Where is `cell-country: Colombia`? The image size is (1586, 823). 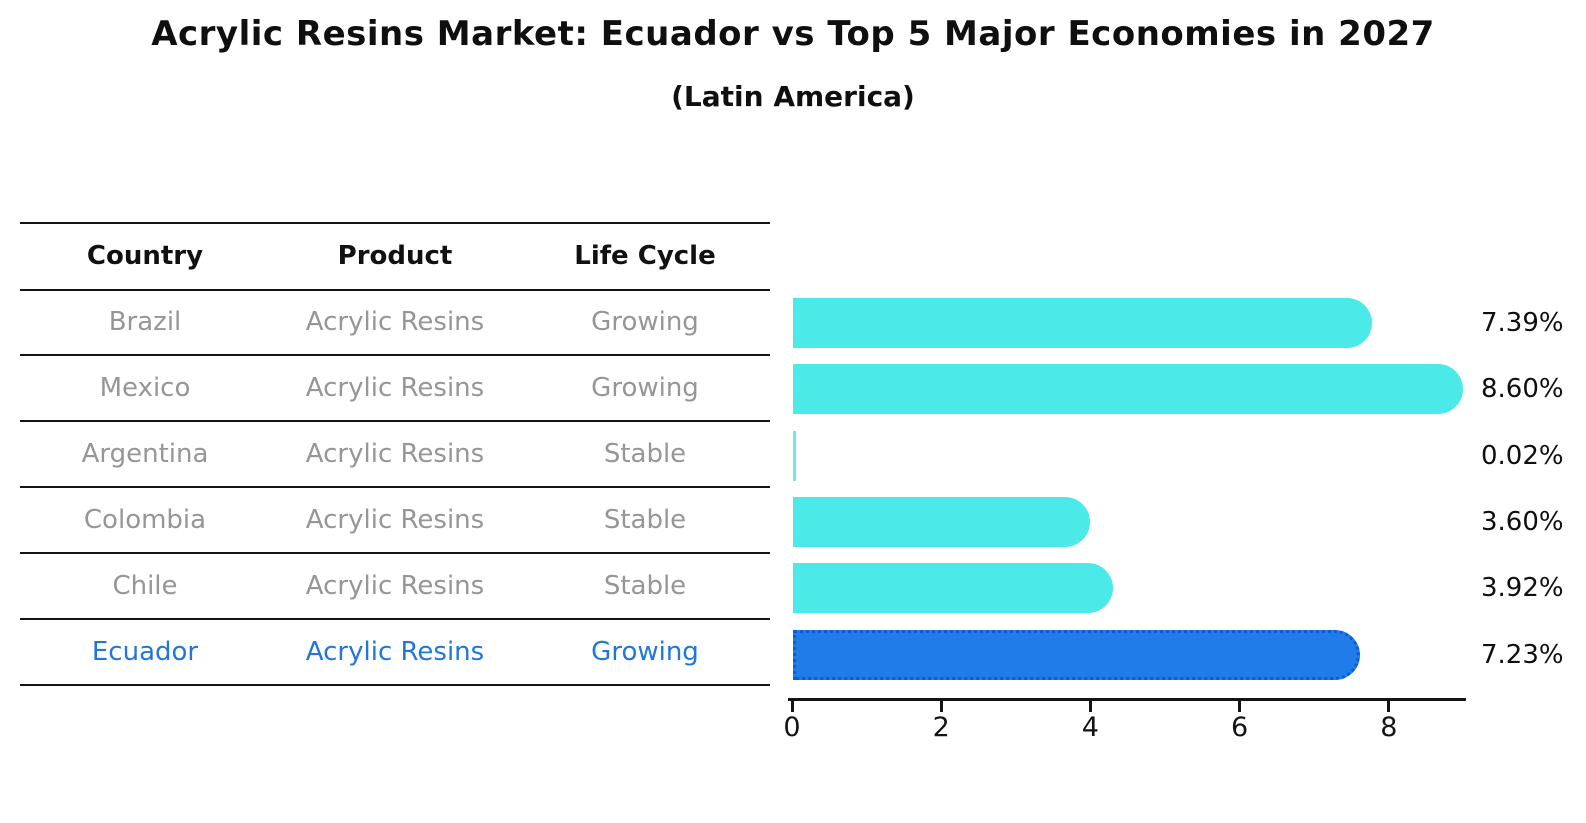
cell-country: Colombia is located at coordinates (145, 520).